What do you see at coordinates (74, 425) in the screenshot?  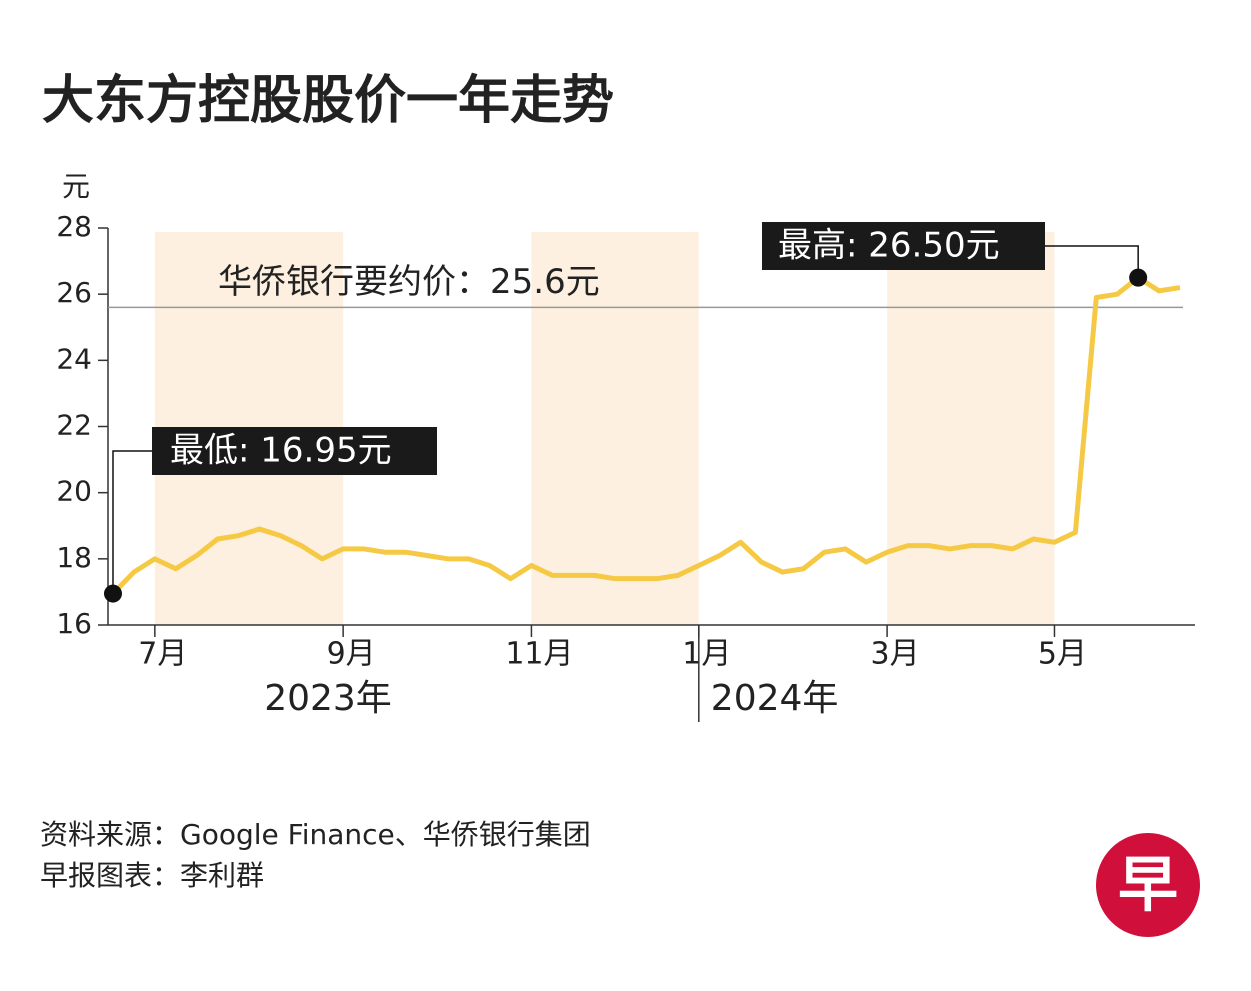 I see `y-tick-label: 22` at bounding box center [74, 425].